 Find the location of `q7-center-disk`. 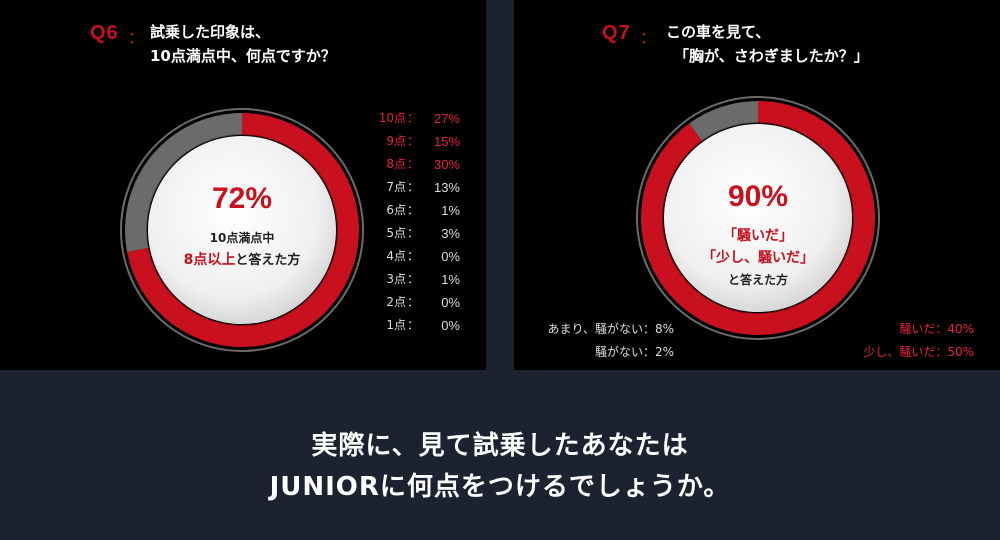

q7-center-disk is located at coordinates (758, 218).